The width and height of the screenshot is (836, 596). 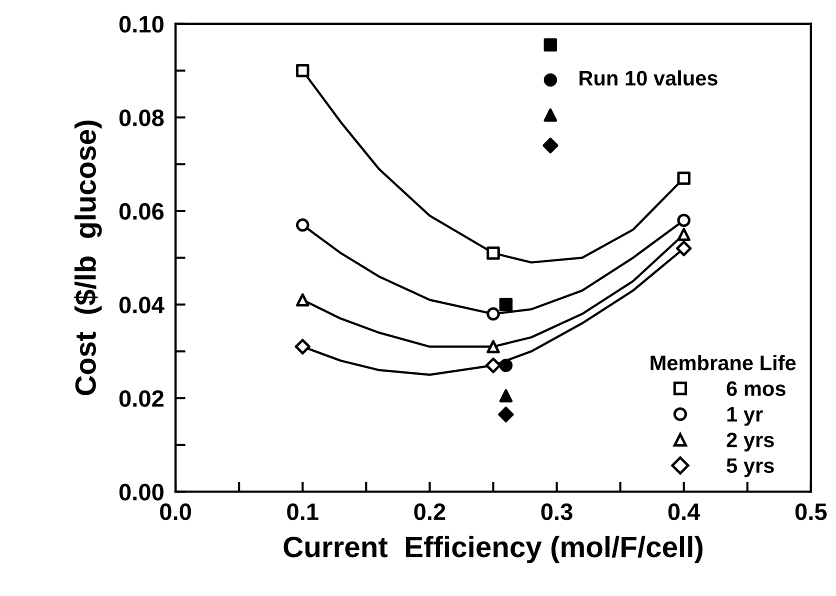 I want to click on legend-label: 2 yrs, so click(x=750, y=442).